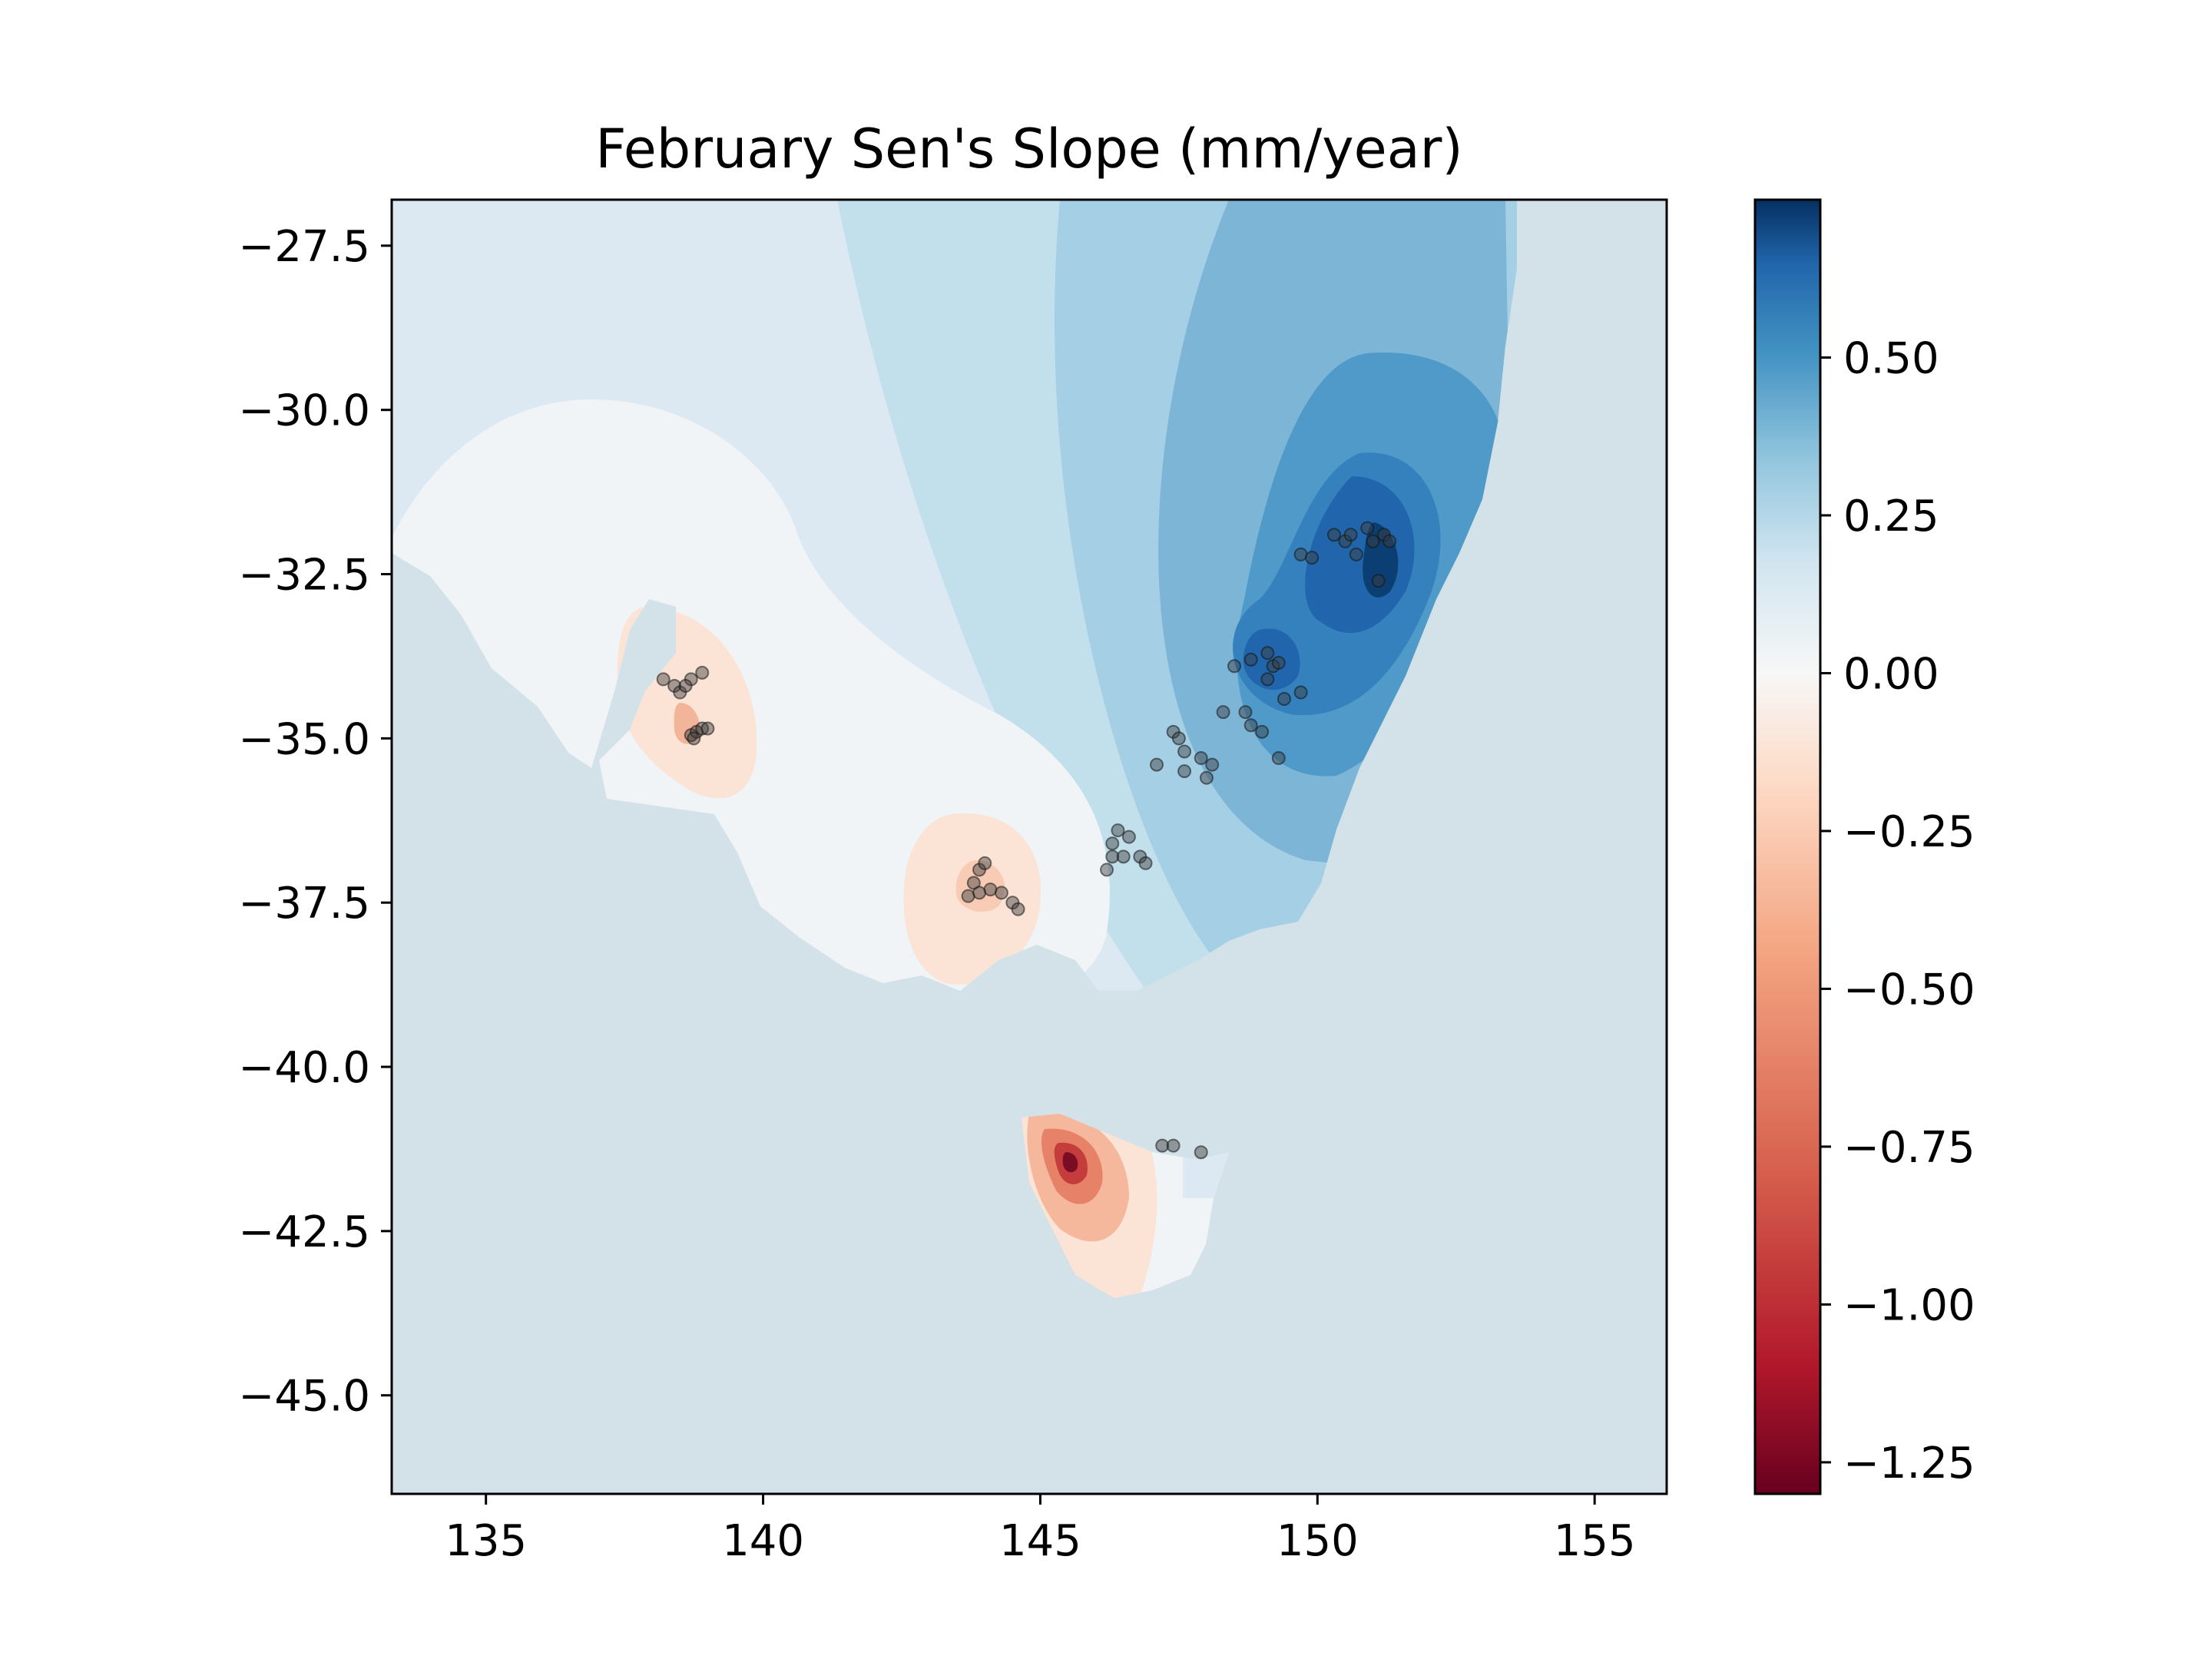 The image size is (2212, 1659). What do you see at coordinates (763, 1541) in the screenshot?
I see `x-tick-label: 140` at bounding box center [763, 1541].